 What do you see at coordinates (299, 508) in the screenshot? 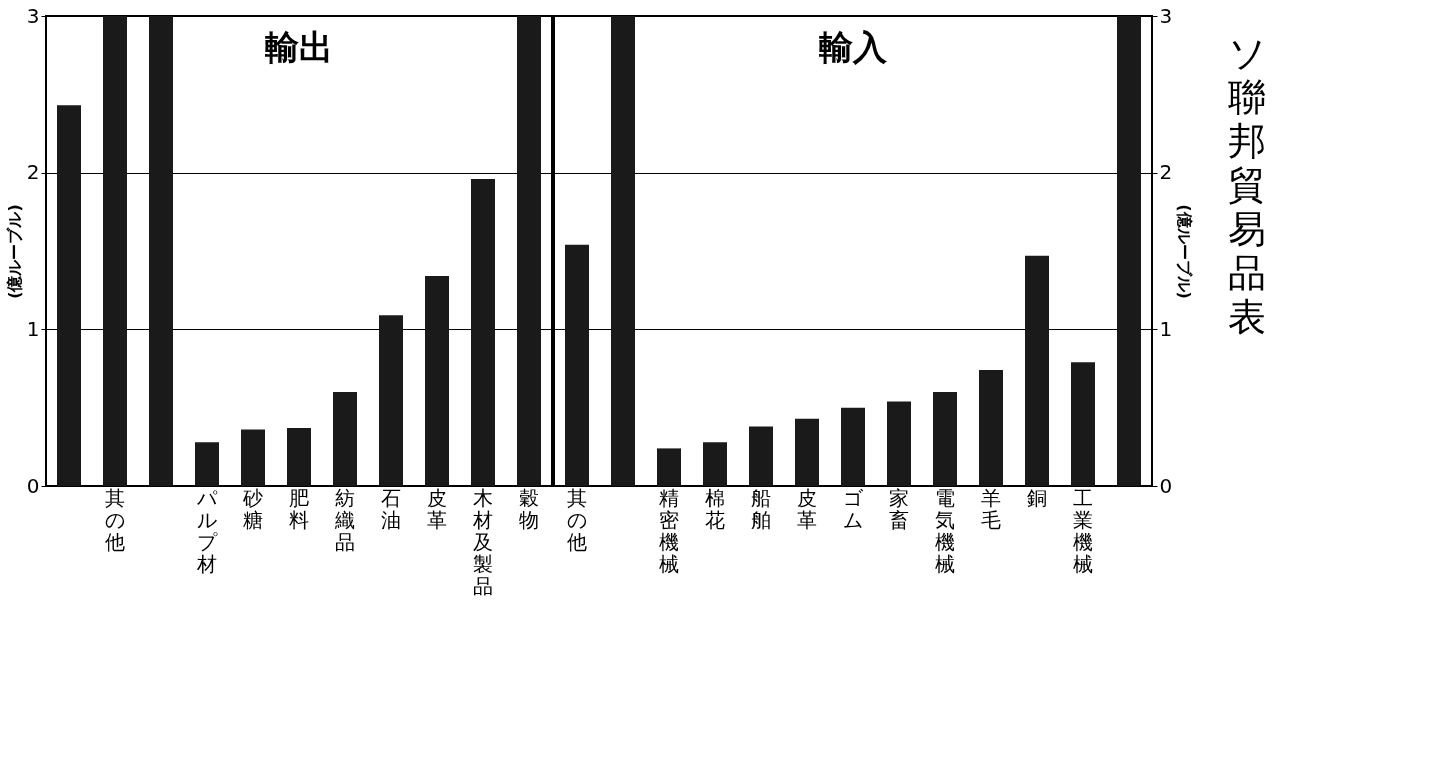
I see `x-tick-label: 肥料` at bounding box center [299, 508].